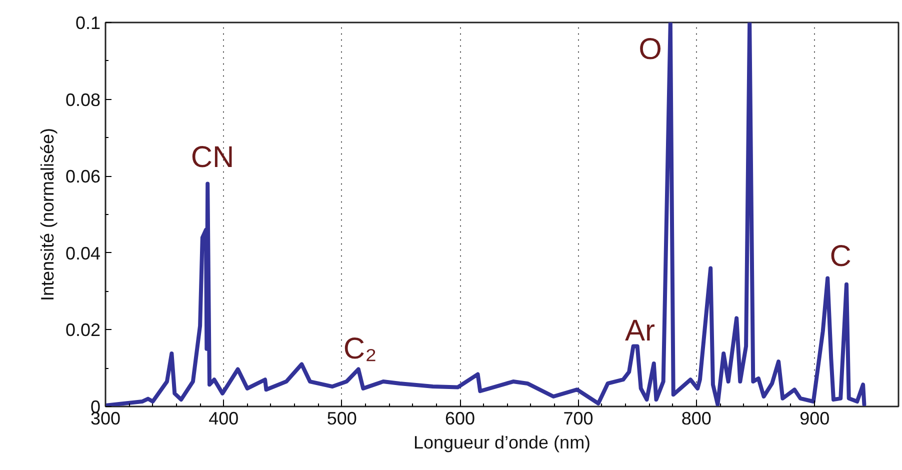  Describe the element at coordinates (360, 349) in the screenshot. I see `annotation: C₂` at that location.